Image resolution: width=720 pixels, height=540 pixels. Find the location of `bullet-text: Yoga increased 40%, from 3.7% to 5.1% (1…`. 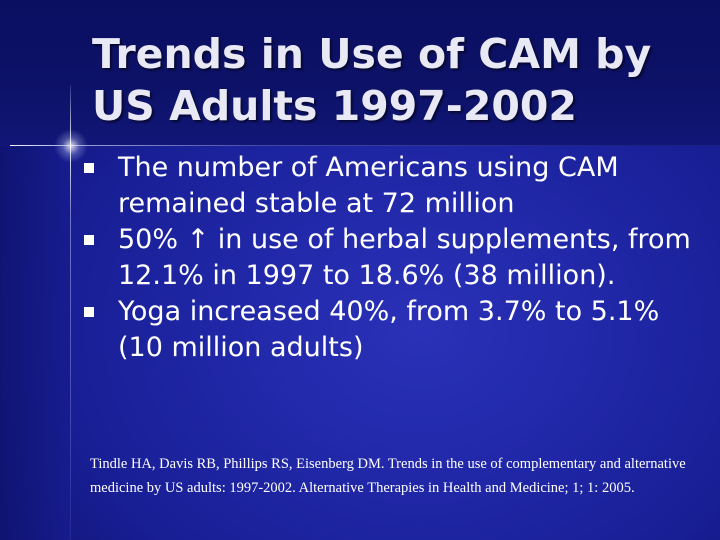

bullet-text: Yoga increased 40%, from 3.7% to 5.1% (1… is located at coordinates (389, 329).